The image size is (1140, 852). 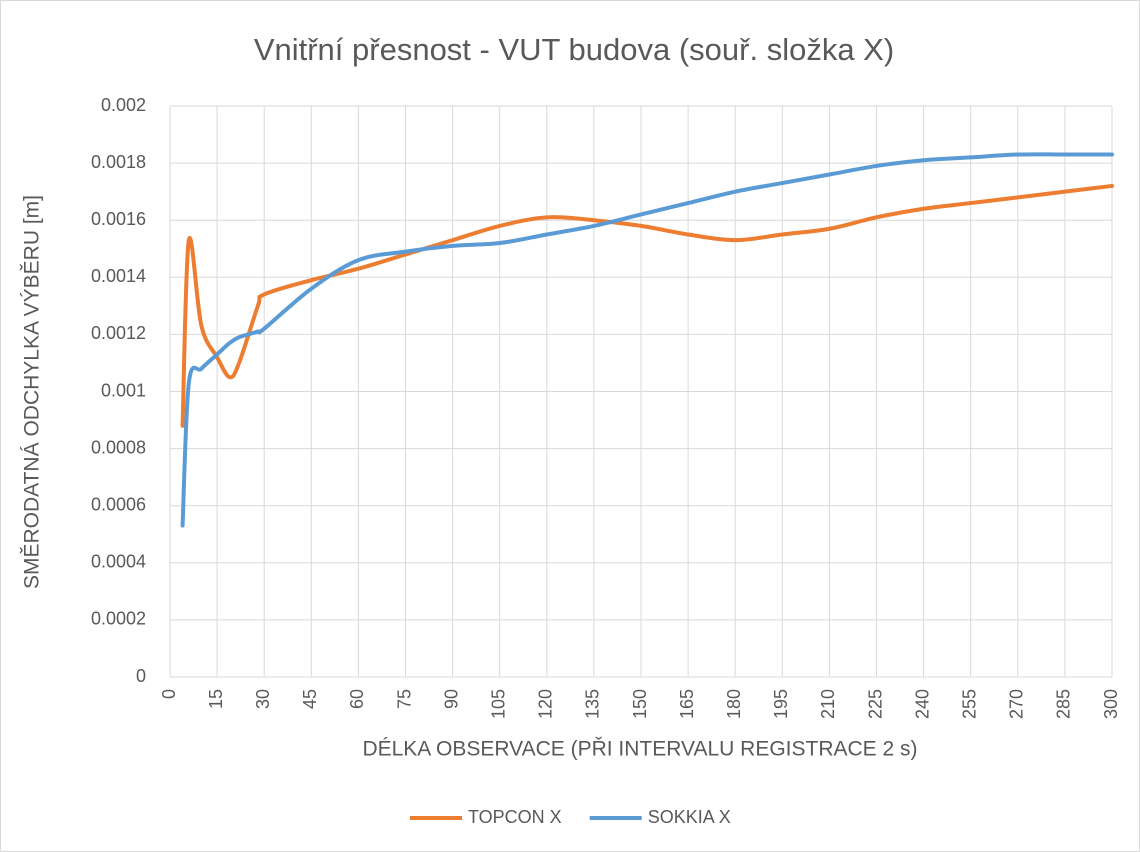 What do you see at coordinates (689, 817) in the screenshot?
I see `legend-label: SOKKIA X` at bounding box center [689, 817].